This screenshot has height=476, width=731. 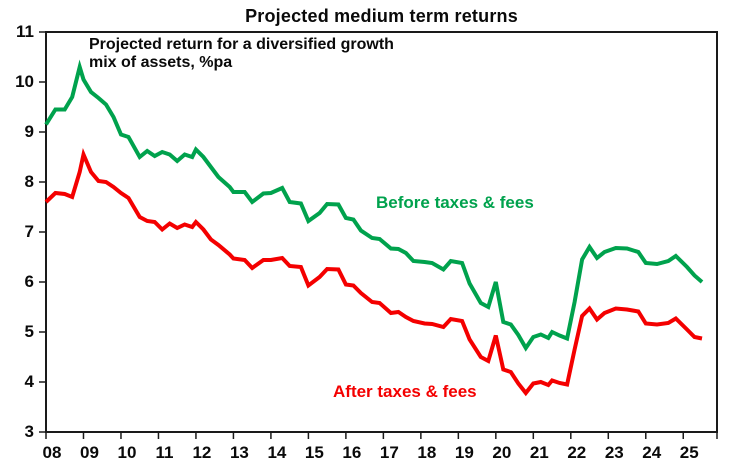 I want to click on x-tick-label: 20, so click(x=502, y=452).